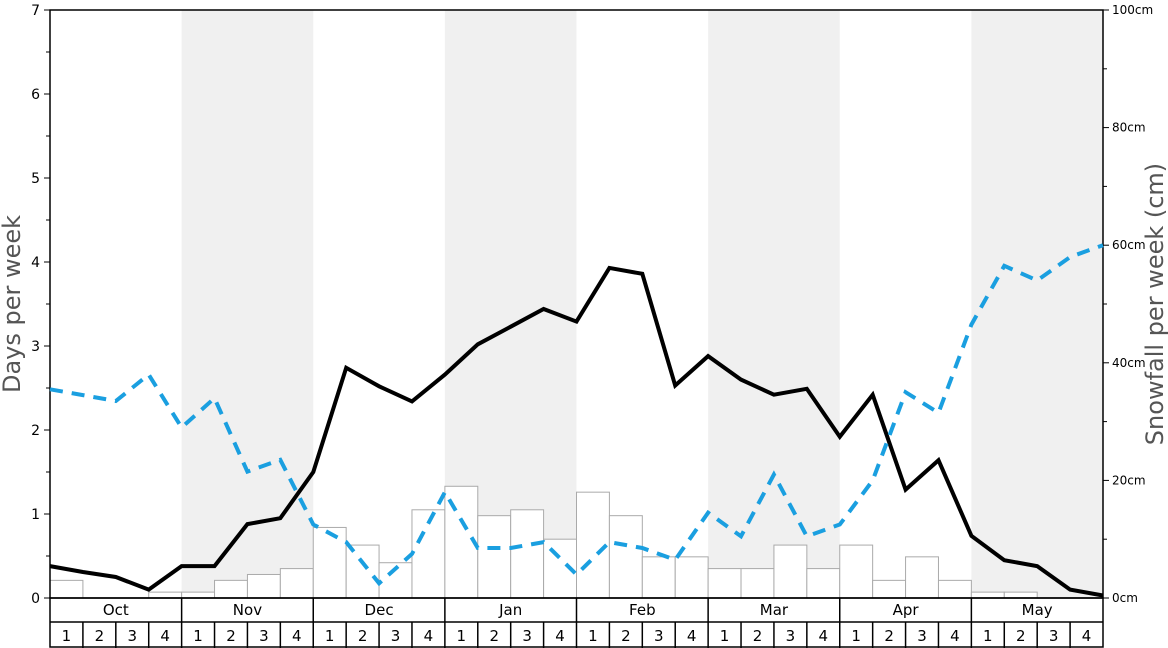 This screenshot has height=648, width=1168. Describe the element at coordinates (1132, 10) in the screenshot. I see `right-tick-label: 100cm` at that location.